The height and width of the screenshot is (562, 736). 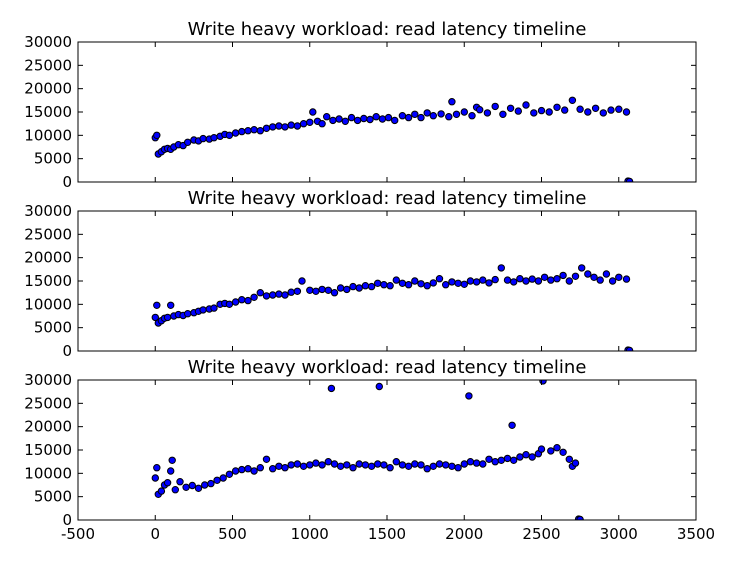 I want to click on y-tick-label: 20000, so click(x=48, y=258).